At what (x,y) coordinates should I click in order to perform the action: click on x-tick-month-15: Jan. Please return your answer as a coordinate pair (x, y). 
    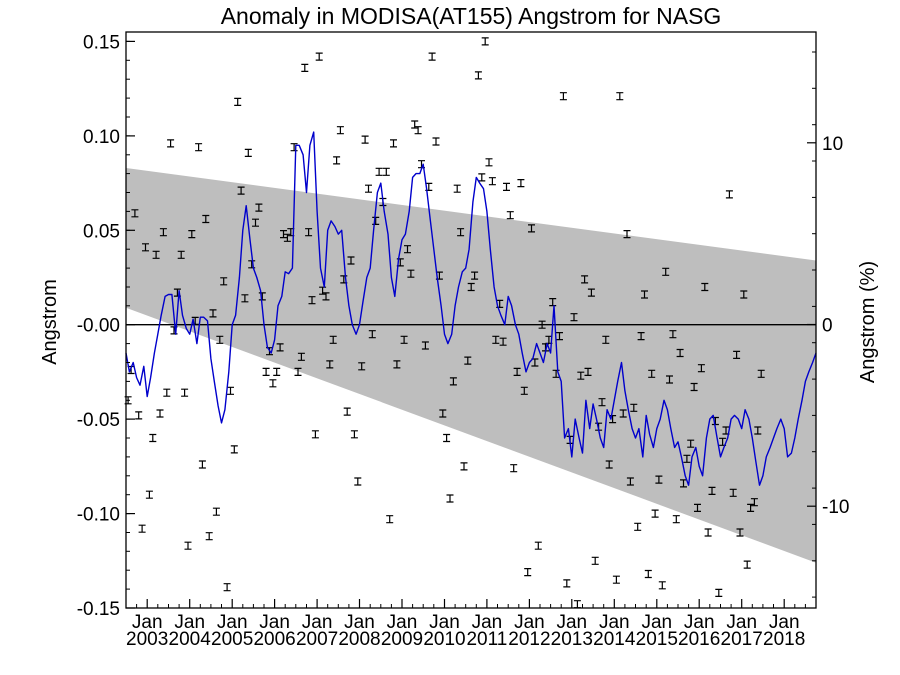
    Looking at the image, I should click on (784, 622).